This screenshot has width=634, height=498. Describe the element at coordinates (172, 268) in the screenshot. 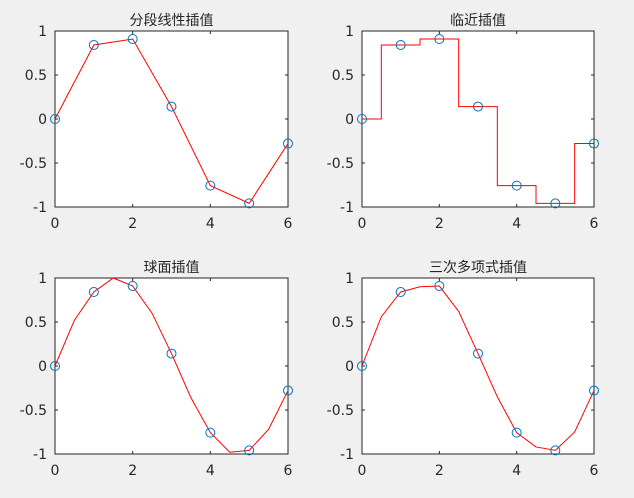

I see `subplot-title: 球面插值` at that location.